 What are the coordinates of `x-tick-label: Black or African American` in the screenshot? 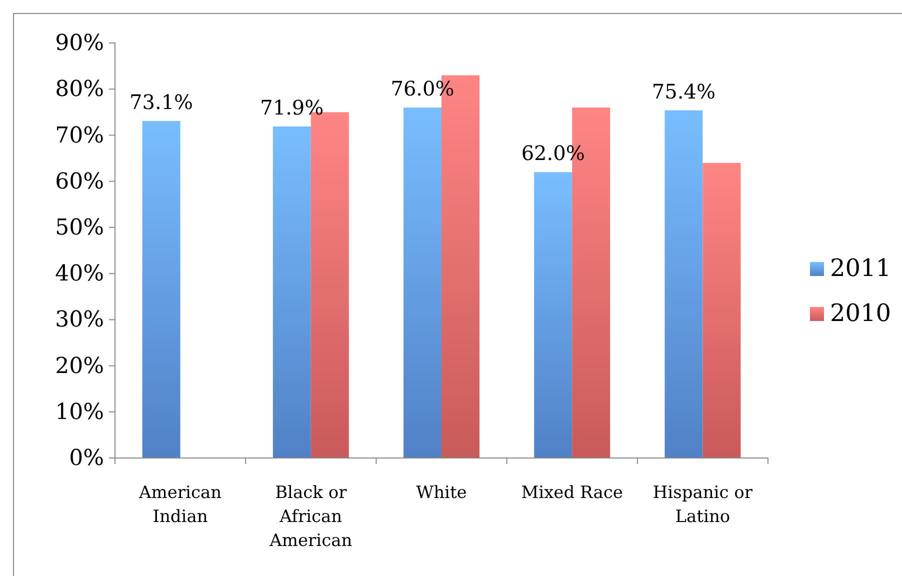 It's located at (310, 517).